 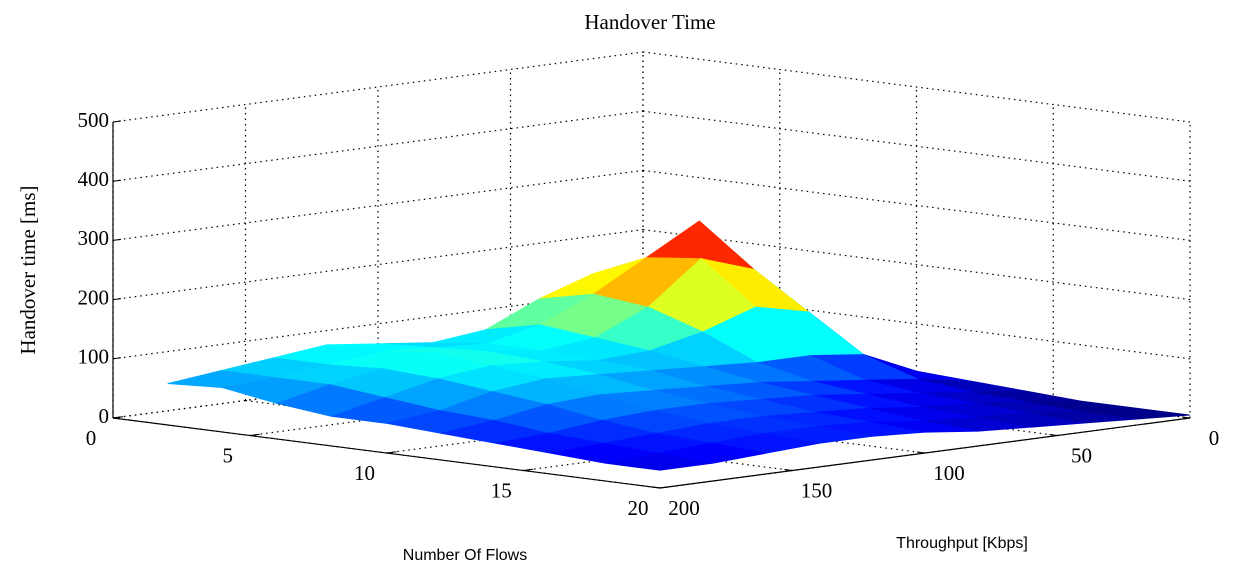 What do you see at coordinates (659, 461) in the screenshot?
I see `surface-patch` at bounding box center [659, 461].